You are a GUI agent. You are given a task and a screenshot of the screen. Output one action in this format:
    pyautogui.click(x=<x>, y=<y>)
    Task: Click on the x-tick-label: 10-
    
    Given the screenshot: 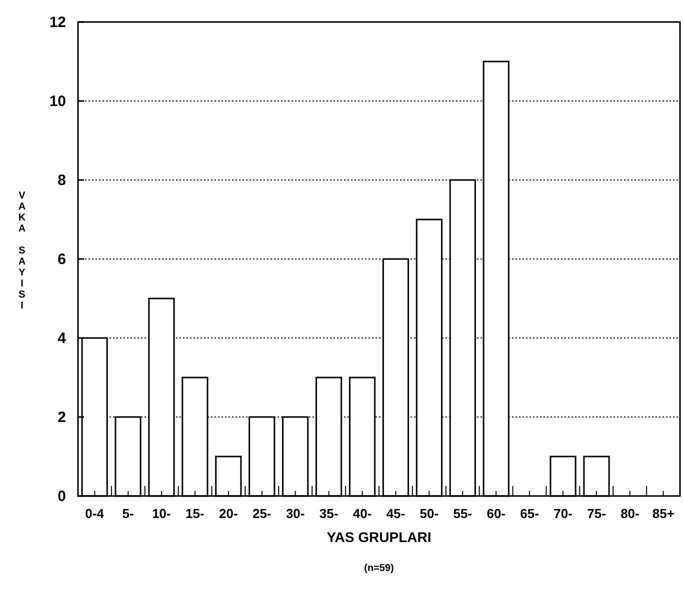 What is the action you would take?
    pyautogui.click(x=161, y=513)
    